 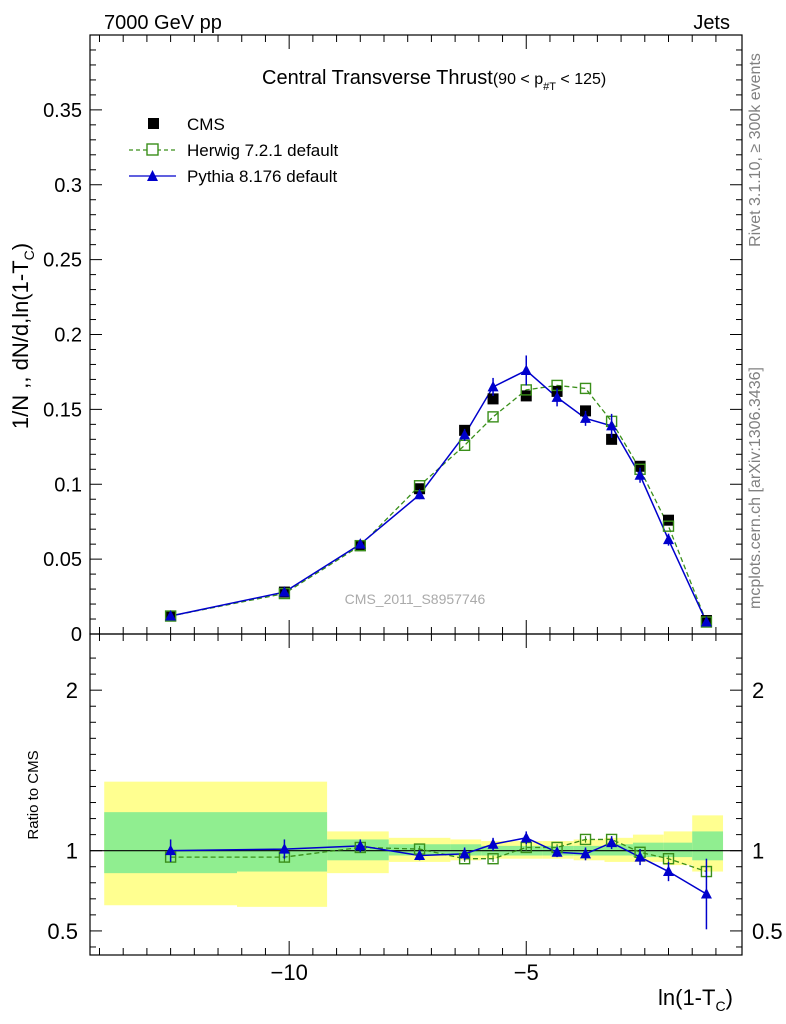 What do you see at coordinates (755, 488) in the screenshot?
I see `mcplots-label: mcplots.cern.ch [arXiv:1306.3436]` at bounding box center [755, 488].